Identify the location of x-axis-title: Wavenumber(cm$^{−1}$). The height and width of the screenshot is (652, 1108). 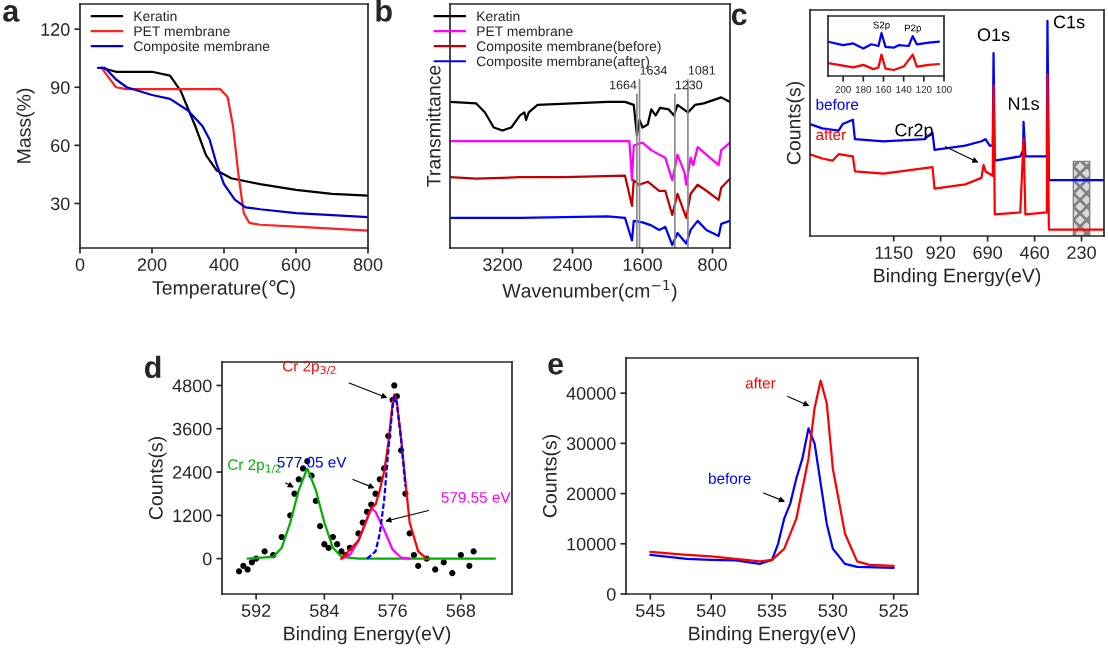
(589, 291).